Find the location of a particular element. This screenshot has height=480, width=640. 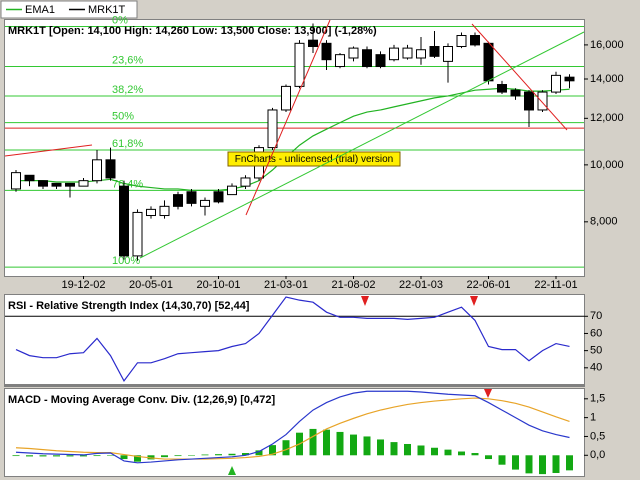

x-tick-label: 19-12-02 is located at coordinates (83, 285).